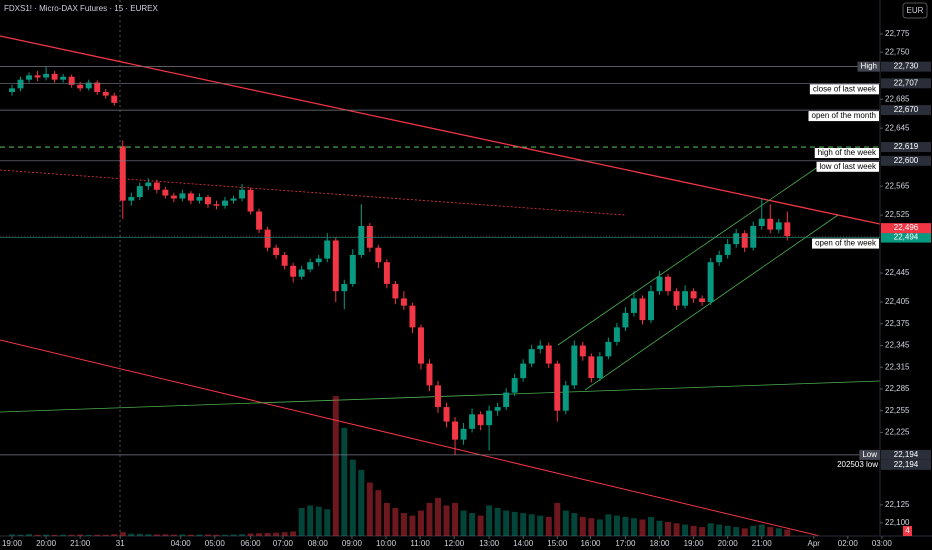  I want to click on level-price: 22,194, so click(906, 454).